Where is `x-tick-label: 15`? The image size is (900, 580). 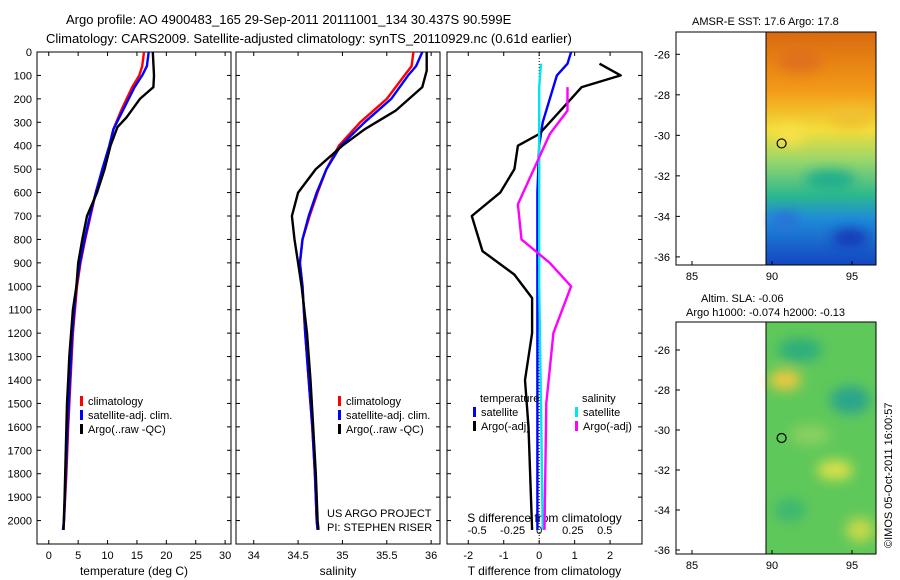
x-tick-label: 15 is located at coordinates (137, 556).